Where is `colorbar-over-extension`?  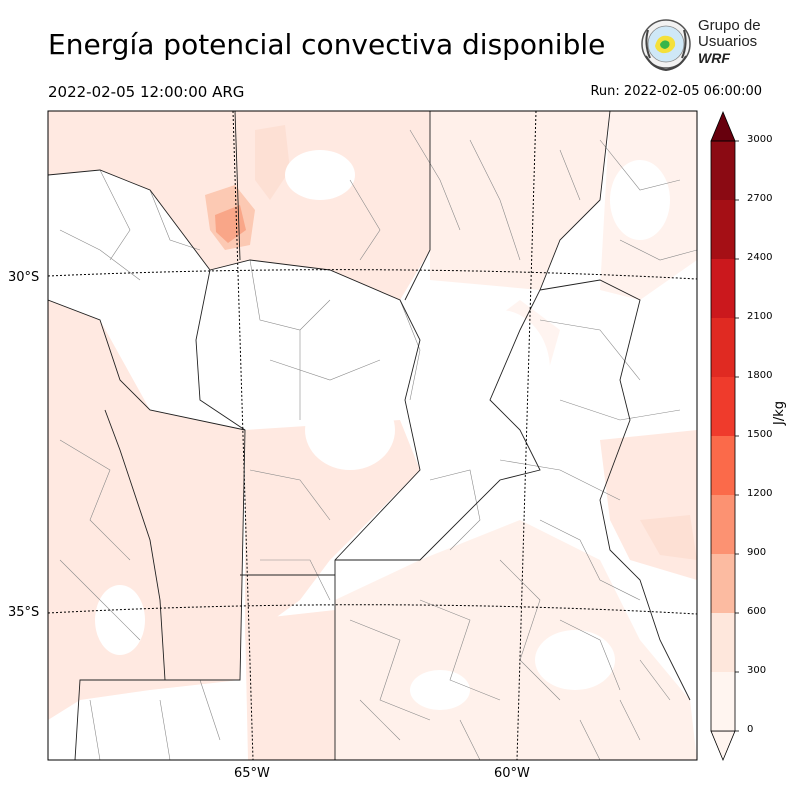 colorbar-over-extension is located at coordinates (723, 126).